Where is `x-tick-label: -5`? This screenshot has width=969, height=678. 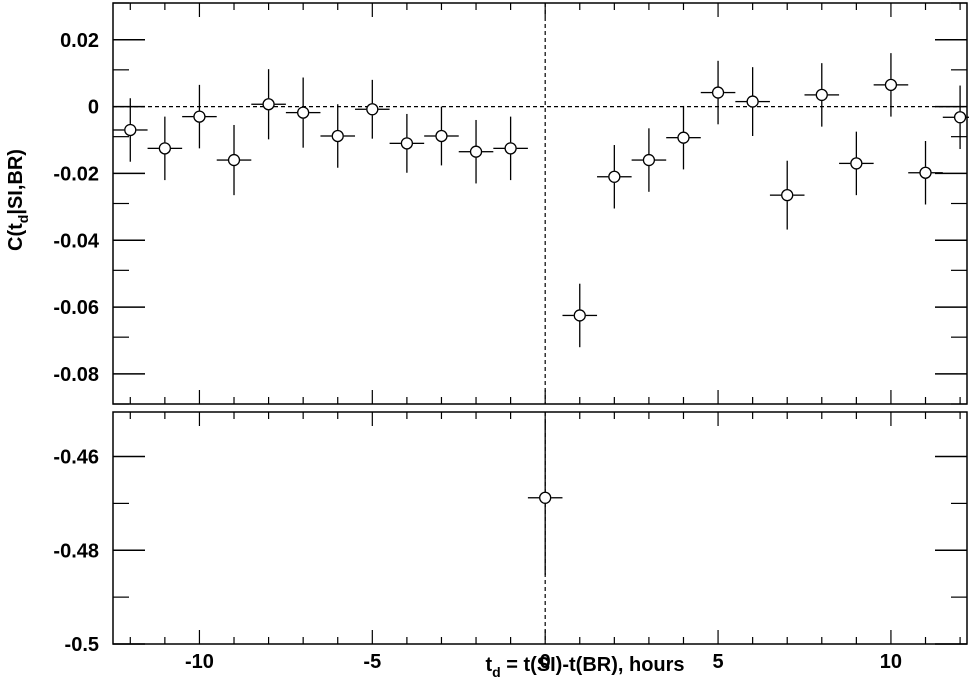
x-tick-label: -5 is located at coordinates (372, 662).